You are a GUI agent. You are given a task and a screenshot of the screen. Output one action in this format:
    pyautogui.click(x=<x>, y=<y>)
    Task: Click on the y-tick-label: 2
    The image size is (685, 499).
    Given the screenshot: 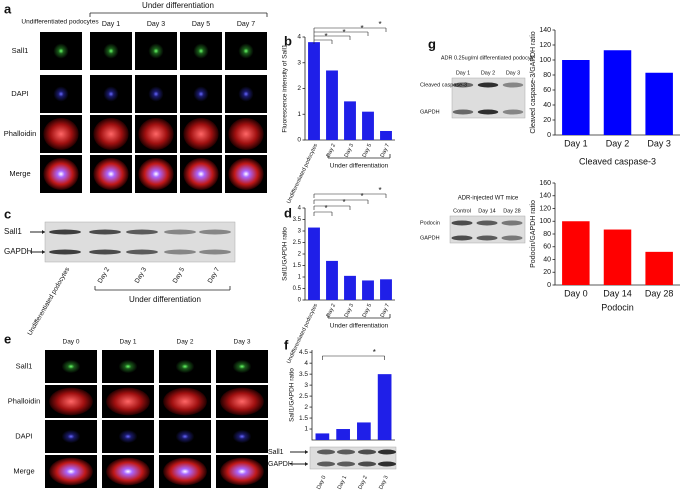 What is the action you would take?
    pyautogui.click(x=306, y=407)
    